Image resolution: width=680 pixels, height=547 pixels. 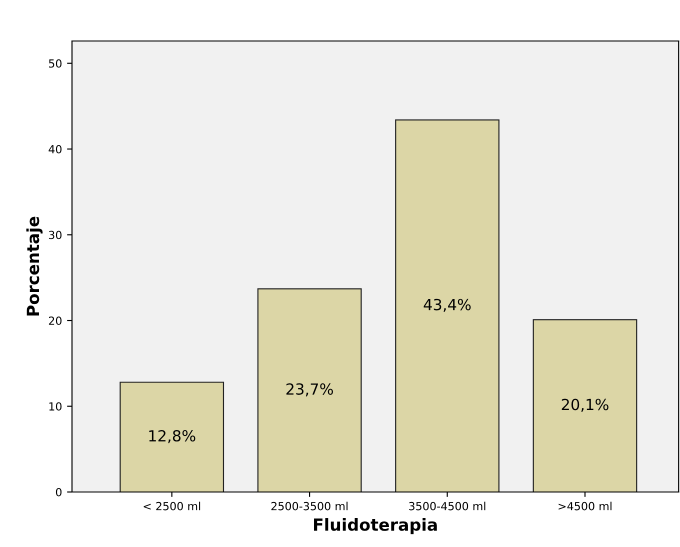 I want to click on x-tick-label: >4500 ml, so click(x=585, y=506).